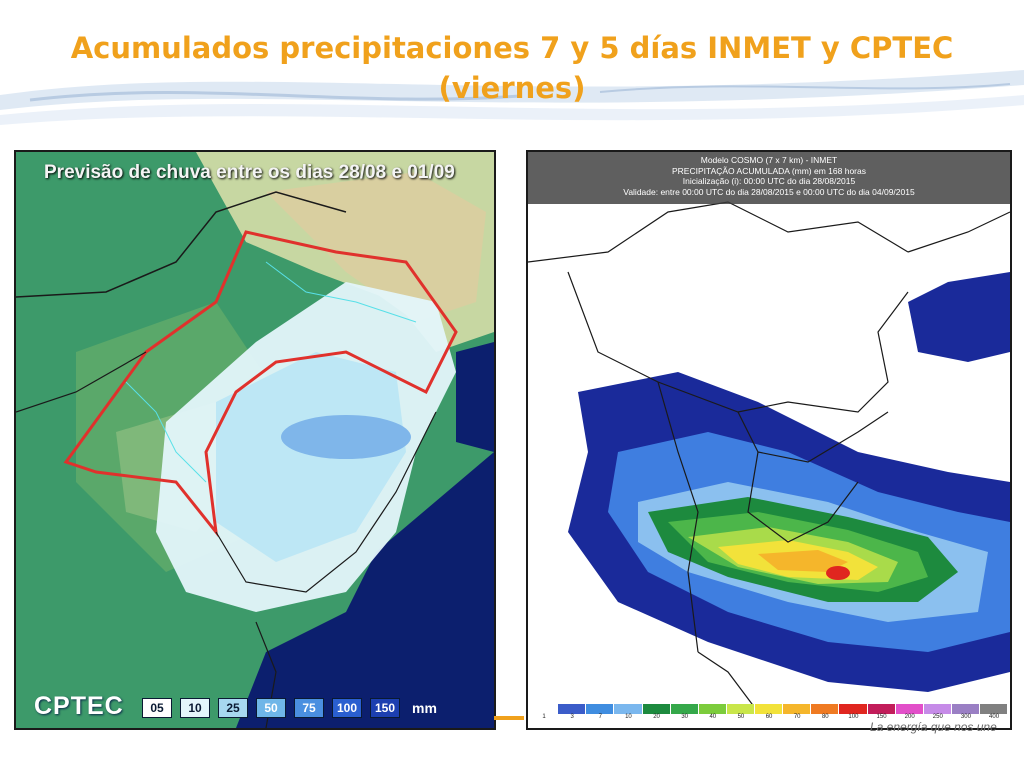 The width and height of the screenshot is (1024, 768). Describe the element at coordinates (853, 717) in the screenshot. I see `inmet-legend-tick: 100` at that location.